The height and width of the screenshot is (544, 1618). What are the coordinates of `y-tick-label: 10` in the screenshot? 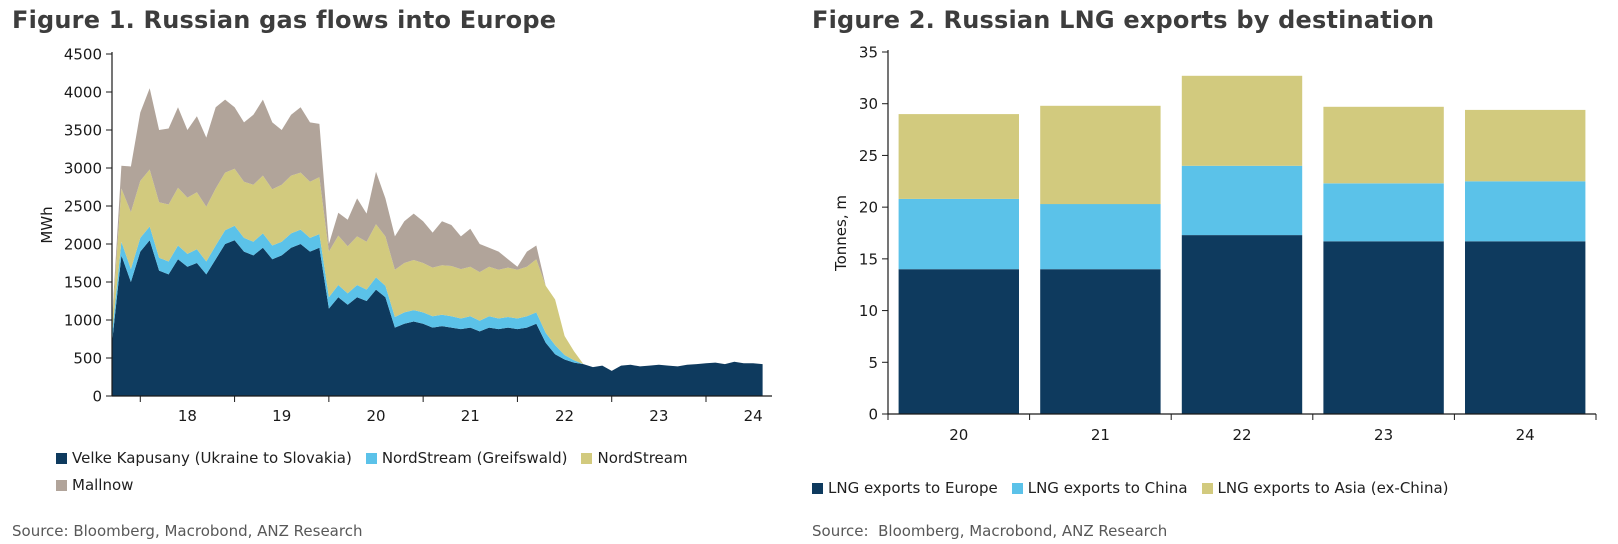 It's located at (868, 311).